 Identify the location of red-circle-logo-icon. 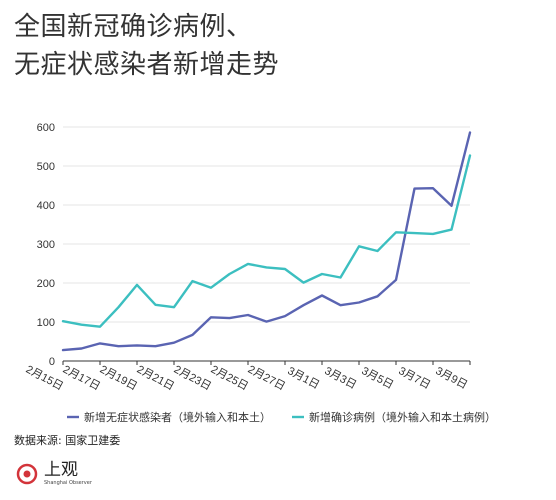
(27, 474).